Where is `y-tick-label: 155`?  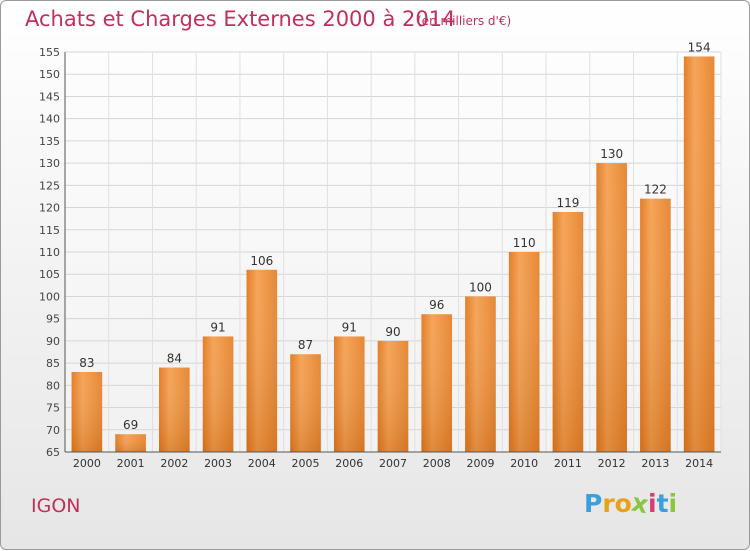 y-tick-label: 155 is located at coordinates (49, 52).